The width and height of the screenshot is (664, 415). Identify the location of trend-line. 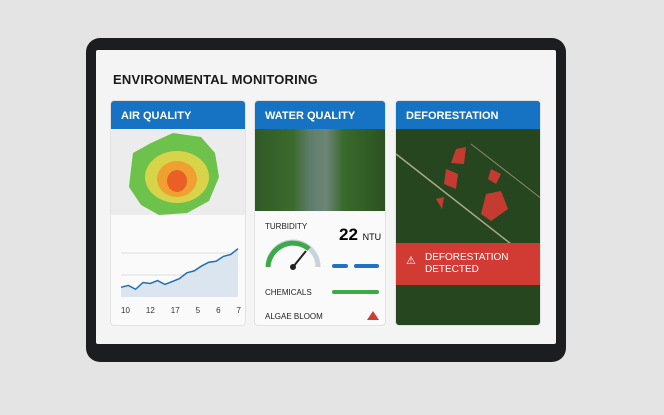
(179, 269).